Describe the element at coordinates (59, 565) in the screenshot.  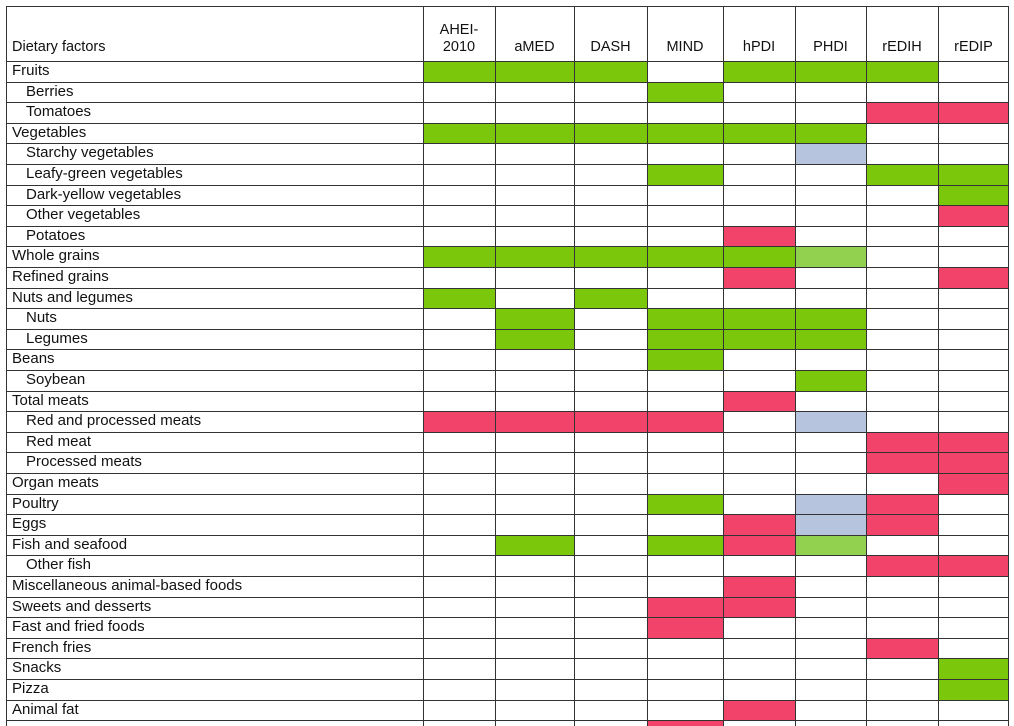
I see `row-label: Other fish` at that location.